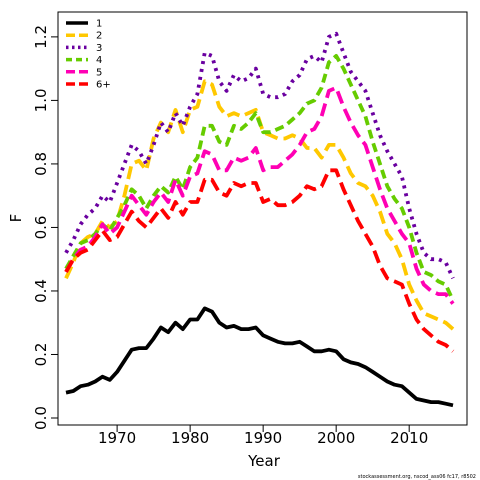 This screenshot has width=480, height=480. I want to click on y-tick-label: 1.2, so click(41, 37).